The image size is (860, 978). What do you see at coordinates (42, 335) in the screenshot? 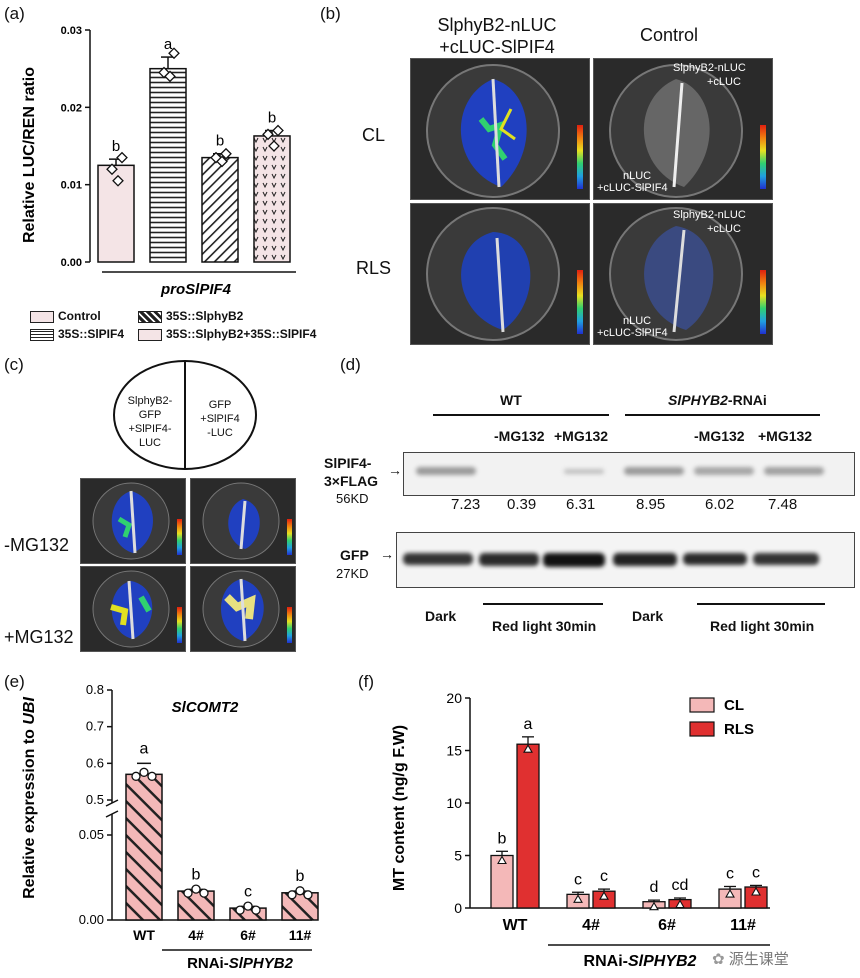
I see `legend-swatch-pif4` at bounding box center [42, 335].